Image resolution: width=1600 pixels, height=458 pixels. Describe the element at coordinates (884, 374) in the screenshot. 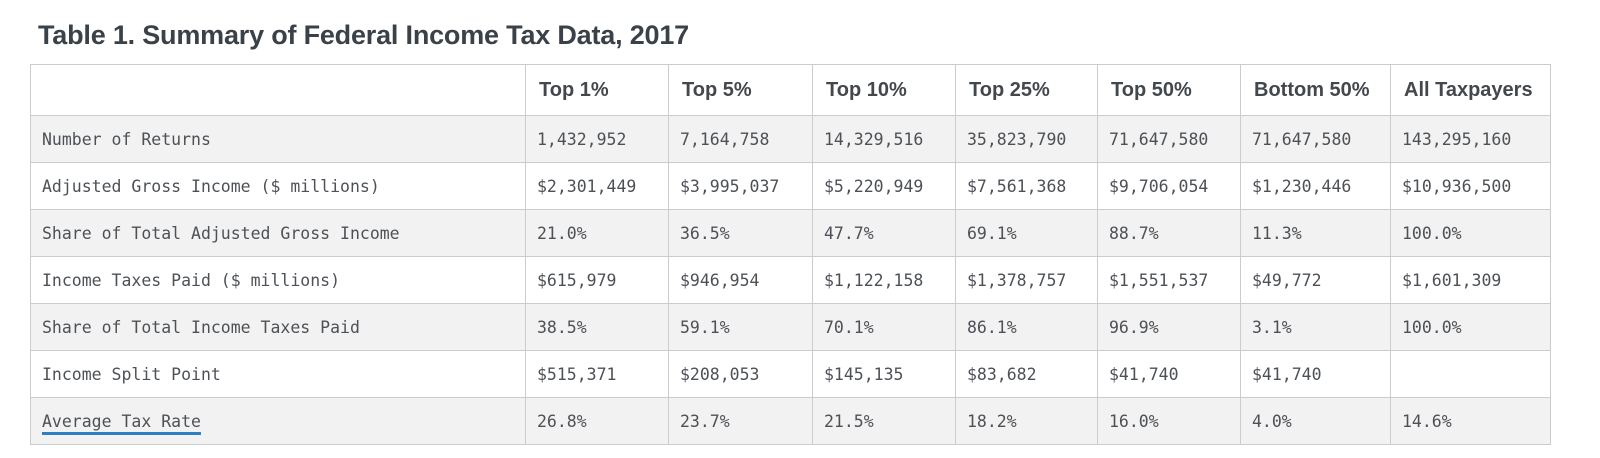

I see `data-cell: $145,135` at that location.